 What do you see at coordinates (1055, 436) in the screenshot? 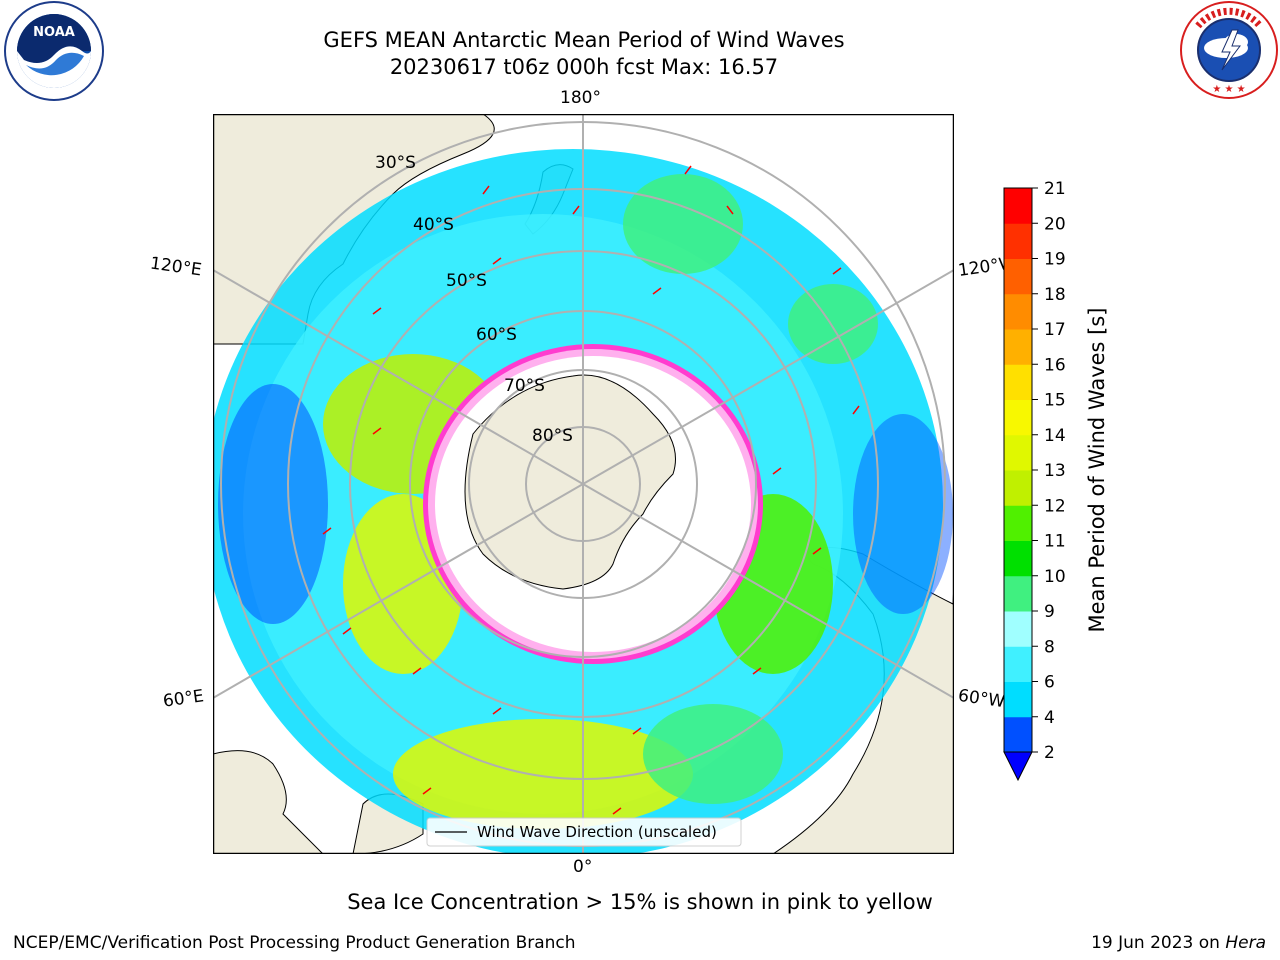
I see `colorbar-tick-label: 14` at bounding box center [1055, 436].